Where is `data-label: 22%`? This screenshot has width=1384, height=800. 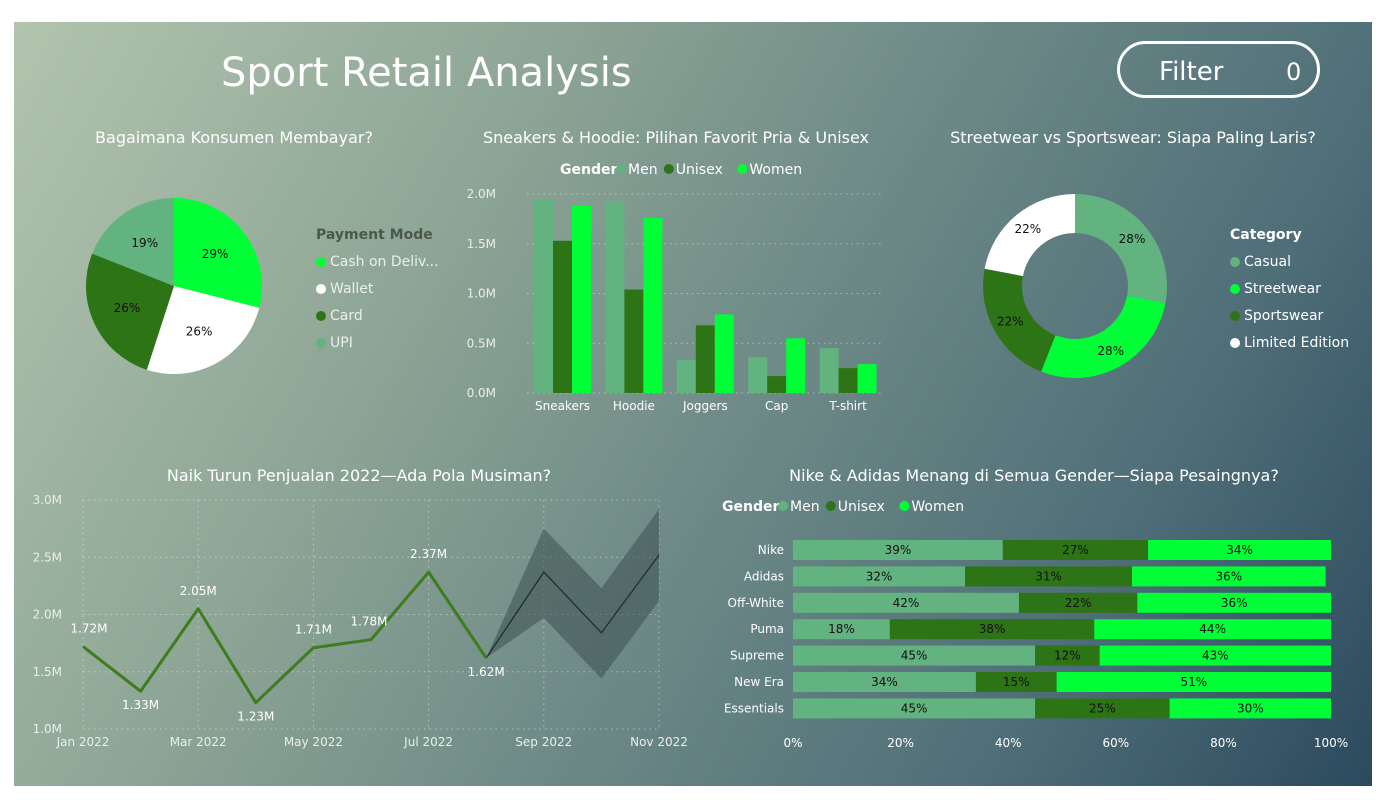 data-label: 22% is located at coordinates (1078, 603).